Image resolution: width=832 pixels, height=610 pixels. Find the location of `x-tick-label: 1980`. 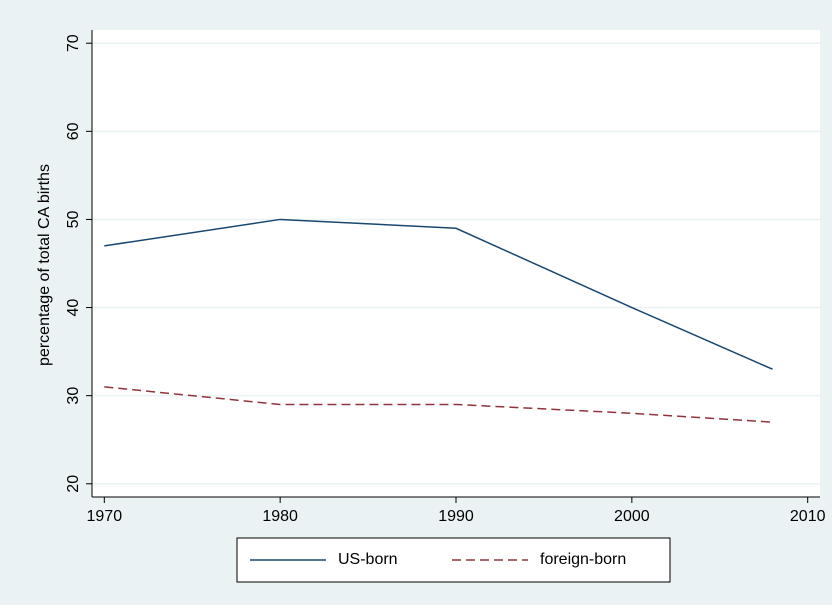

x-tick-label: 1980 is located at coordinates (280, 516).